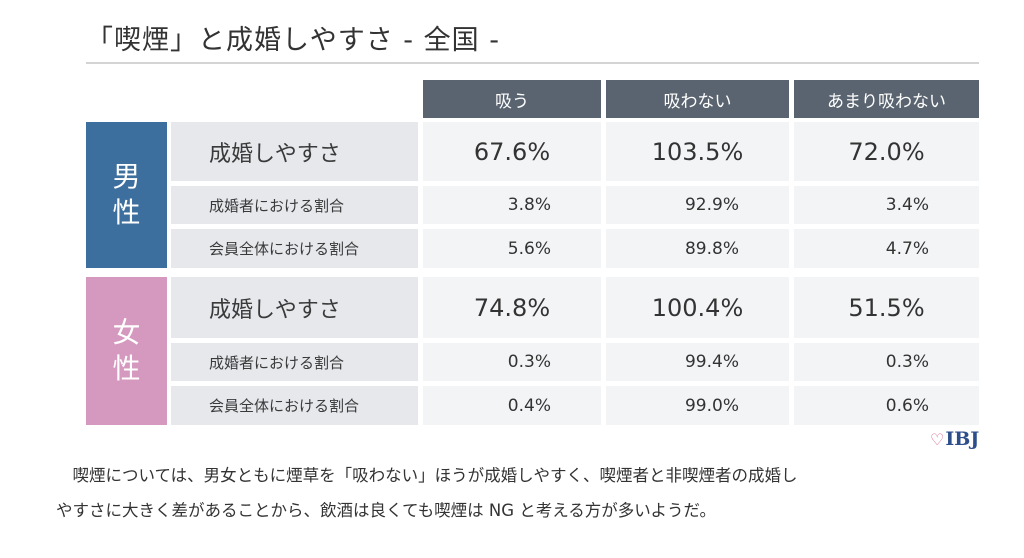  Describe the element at coordinates (697, 99) in the screenshot. I see `column-header-no-smoke: 吸わない` at that location.